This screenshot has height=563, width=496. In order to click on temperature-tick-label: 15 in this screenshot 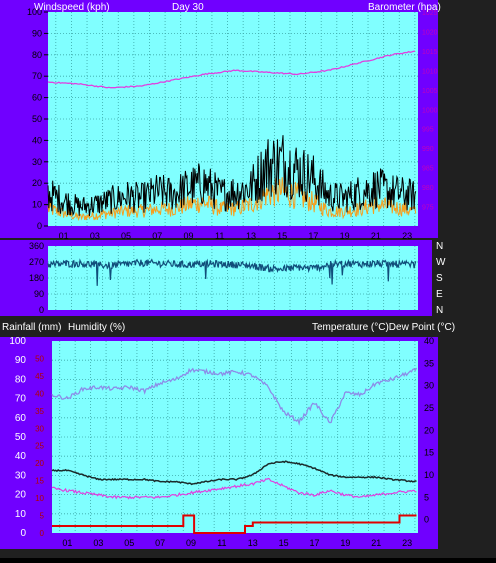, I will do `click(429, 453)`.